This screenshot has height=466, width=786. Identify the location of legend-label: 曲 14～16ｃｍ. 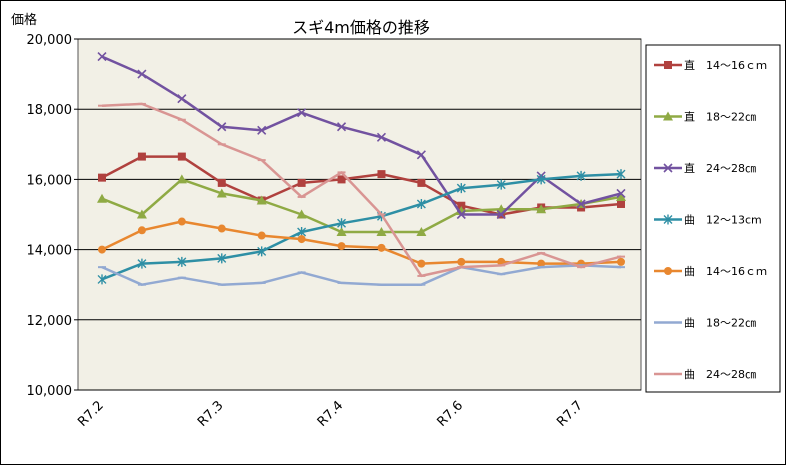
(725, 271).